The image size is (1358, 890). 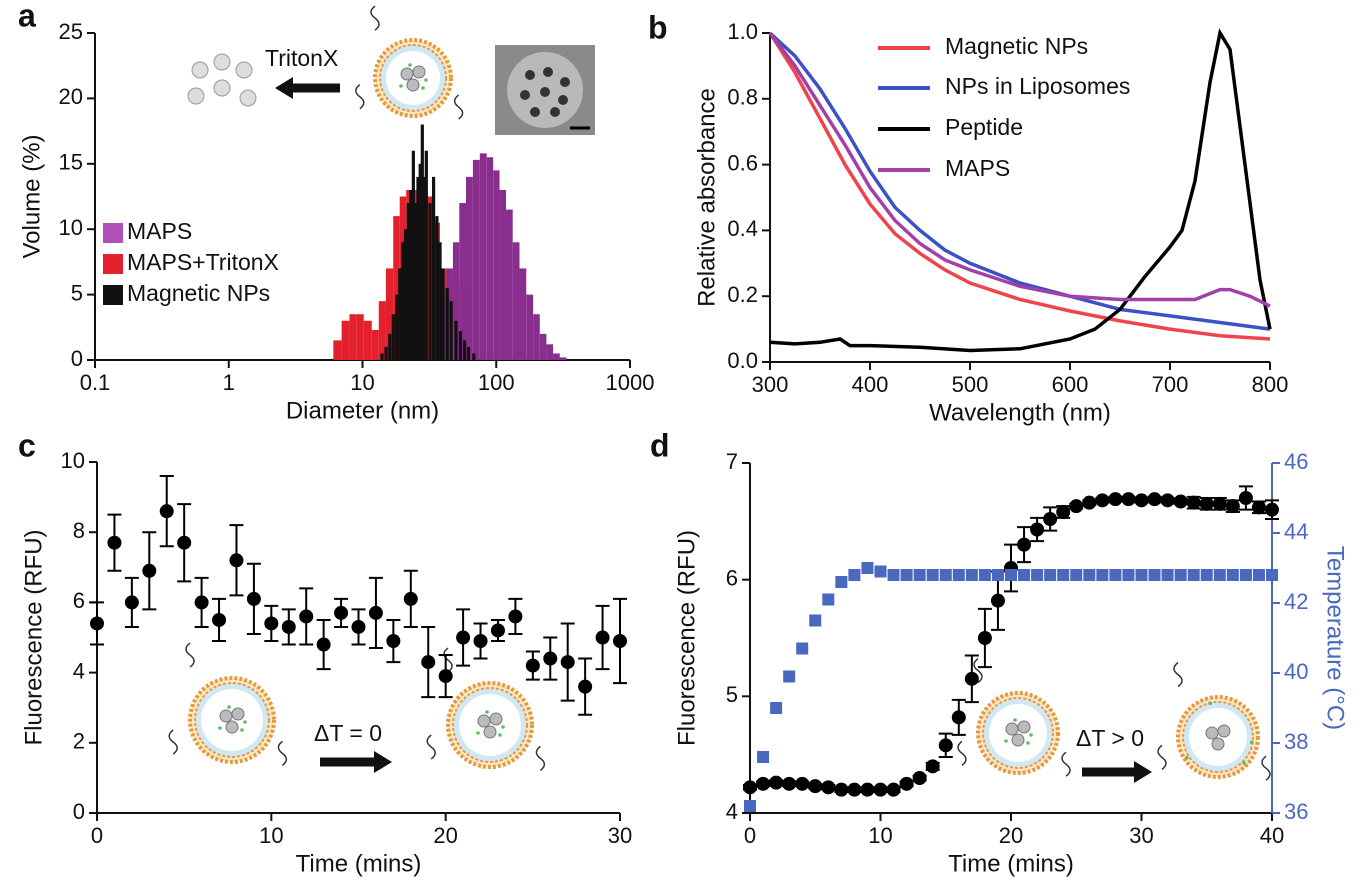 I want to click on series-line, so click(x=1020, y=190).